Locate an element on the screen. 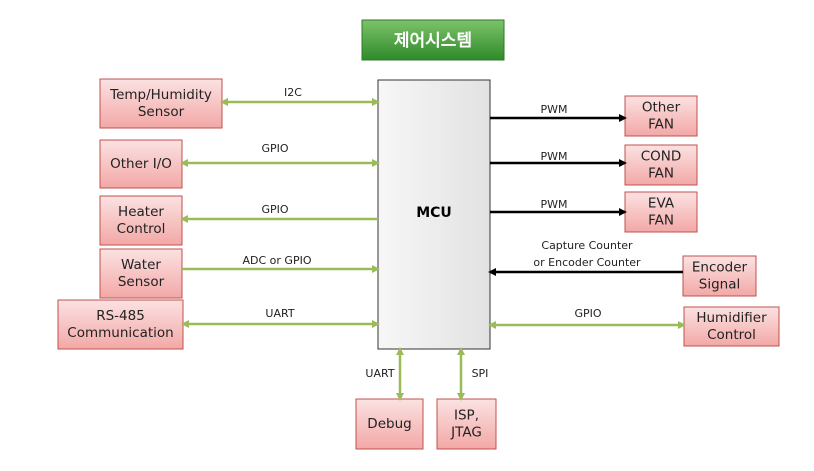 The image size is (814, 471). mcu-box is located at coordinates (434, 214).